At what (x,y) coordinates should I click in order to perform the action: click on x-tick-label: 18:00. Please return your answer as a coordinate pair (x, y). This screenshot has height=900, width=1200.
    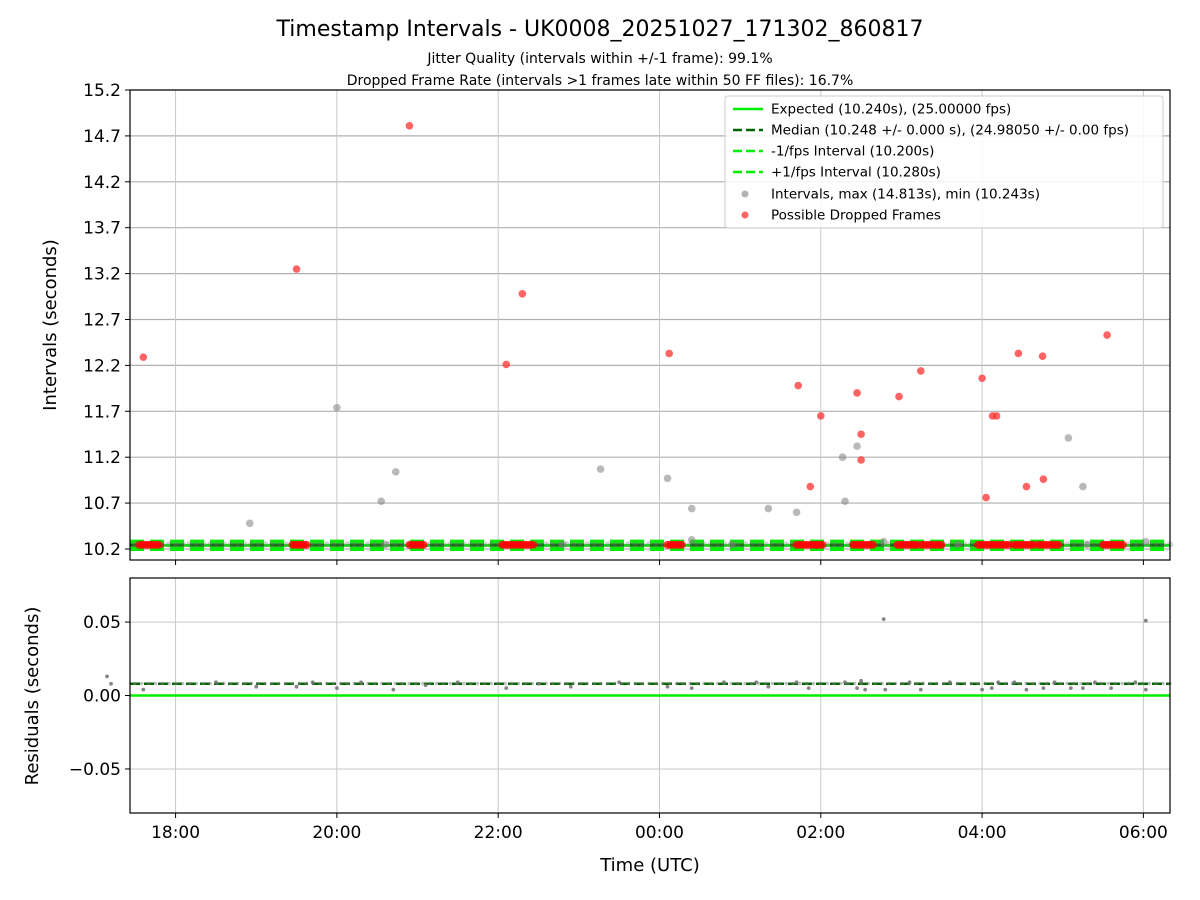
    Looking at the image, I should click on (175, 833).